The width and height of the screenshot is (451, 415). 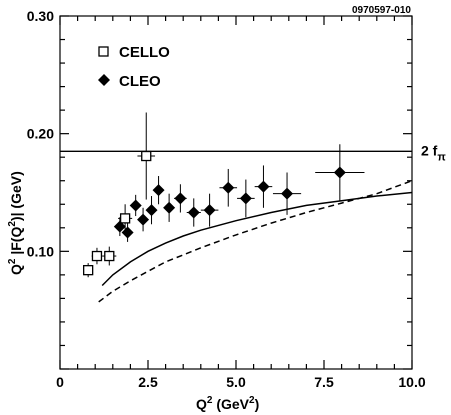 I want to click on legend-cleo-label: CLEO, so click(x=140, y=81).